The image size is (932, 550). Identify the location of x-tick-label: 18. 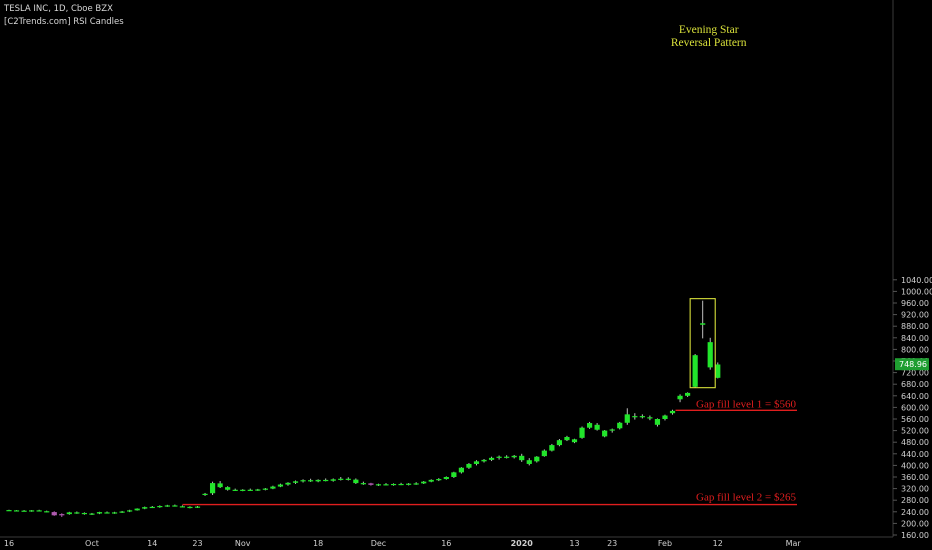
(318, 543).